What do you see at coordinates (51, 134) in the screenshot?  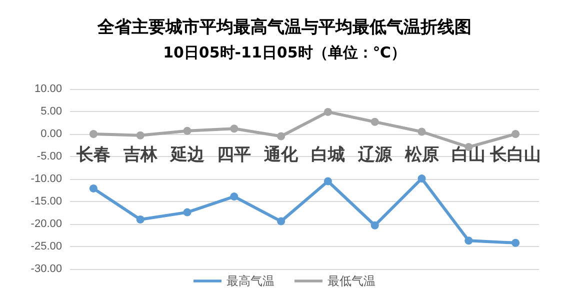 I see `y-tick-label: 0.00` at bounding box center [51, 134].